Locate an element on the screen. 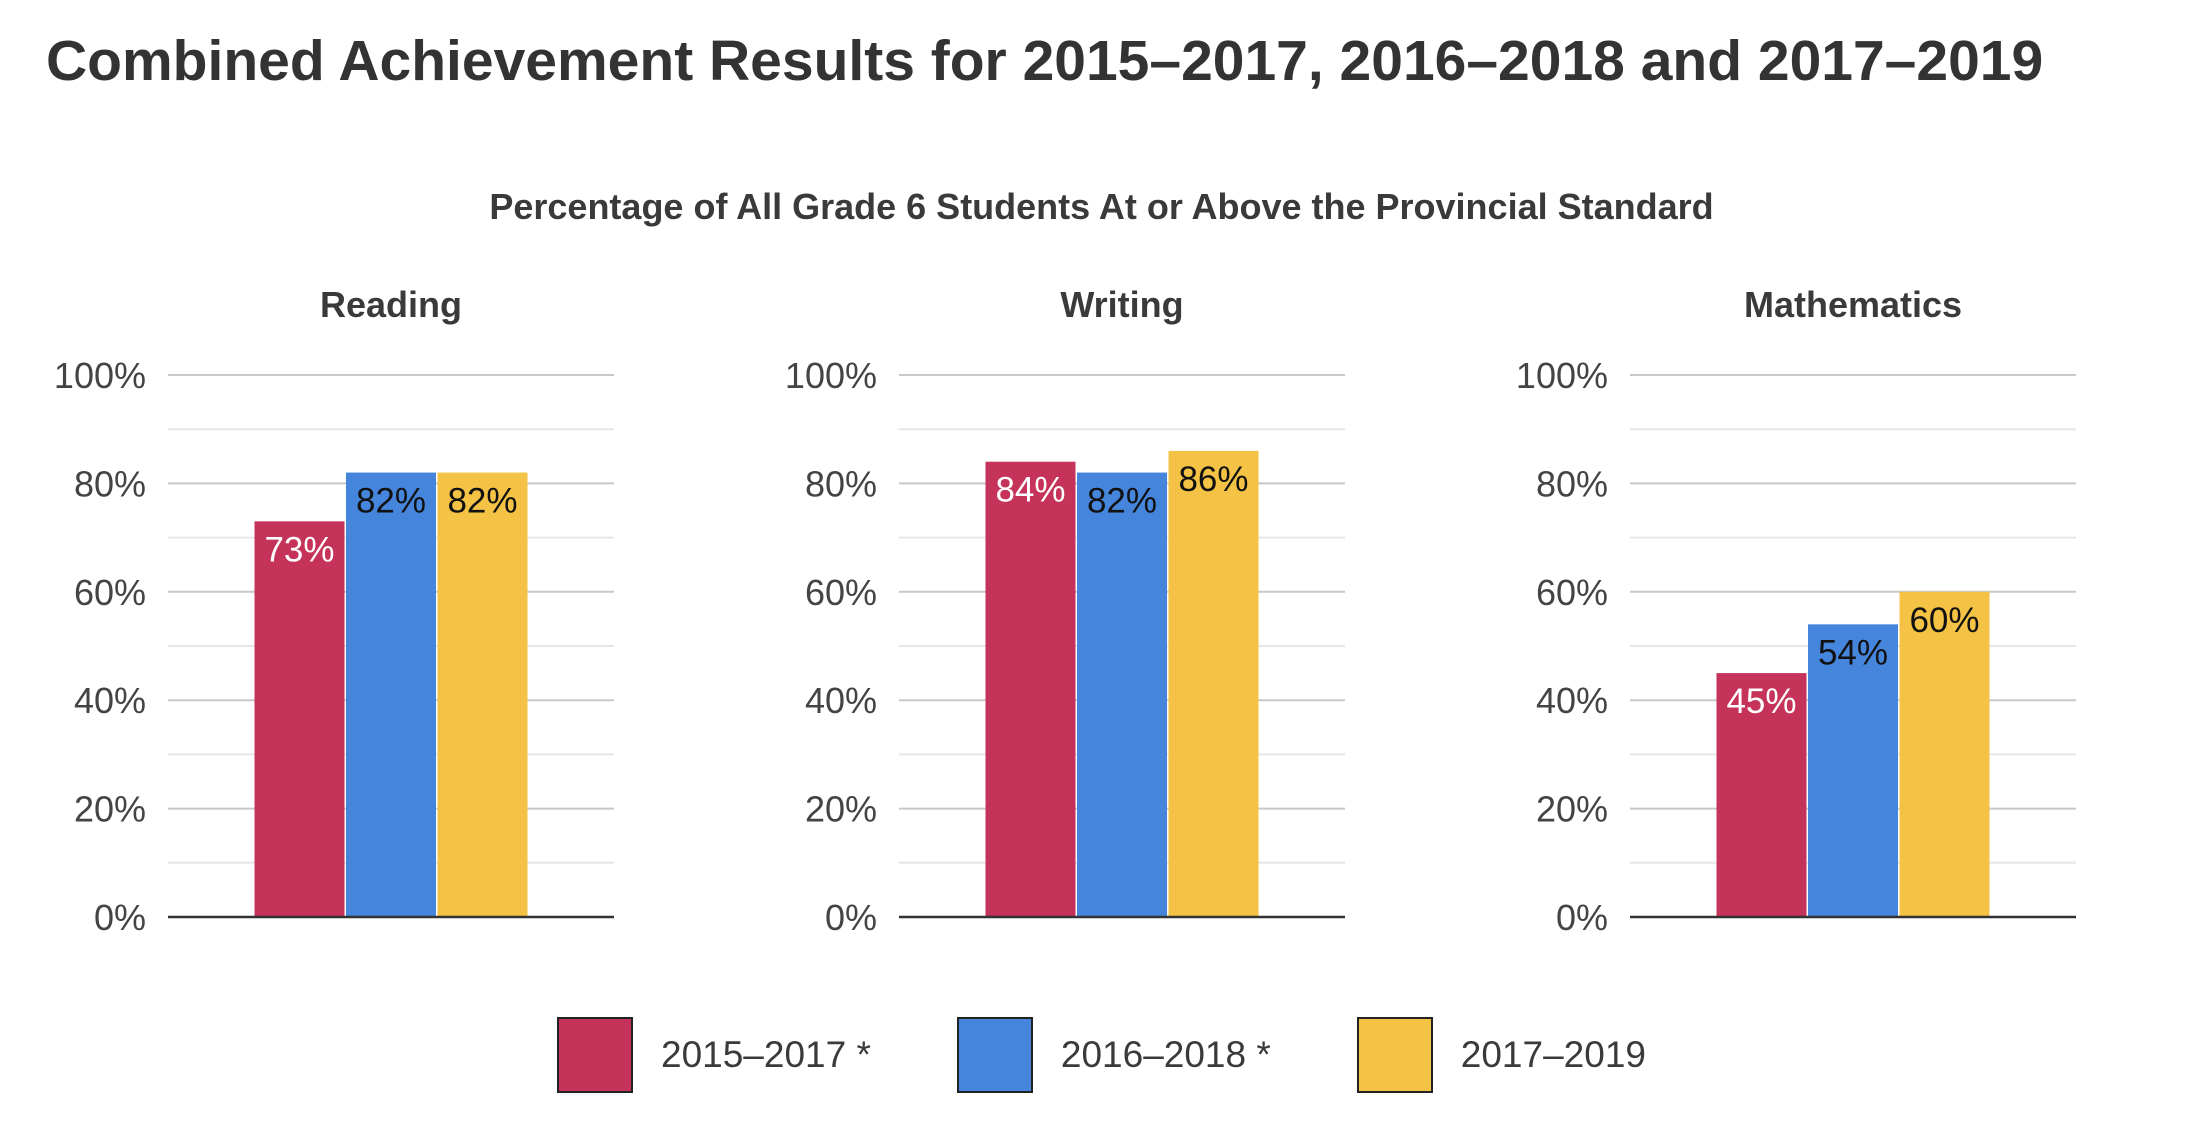 Image resolution: width=2203 pixels, height=1141 pixels. data-label: 54% is located at coordinates (1853, 652).